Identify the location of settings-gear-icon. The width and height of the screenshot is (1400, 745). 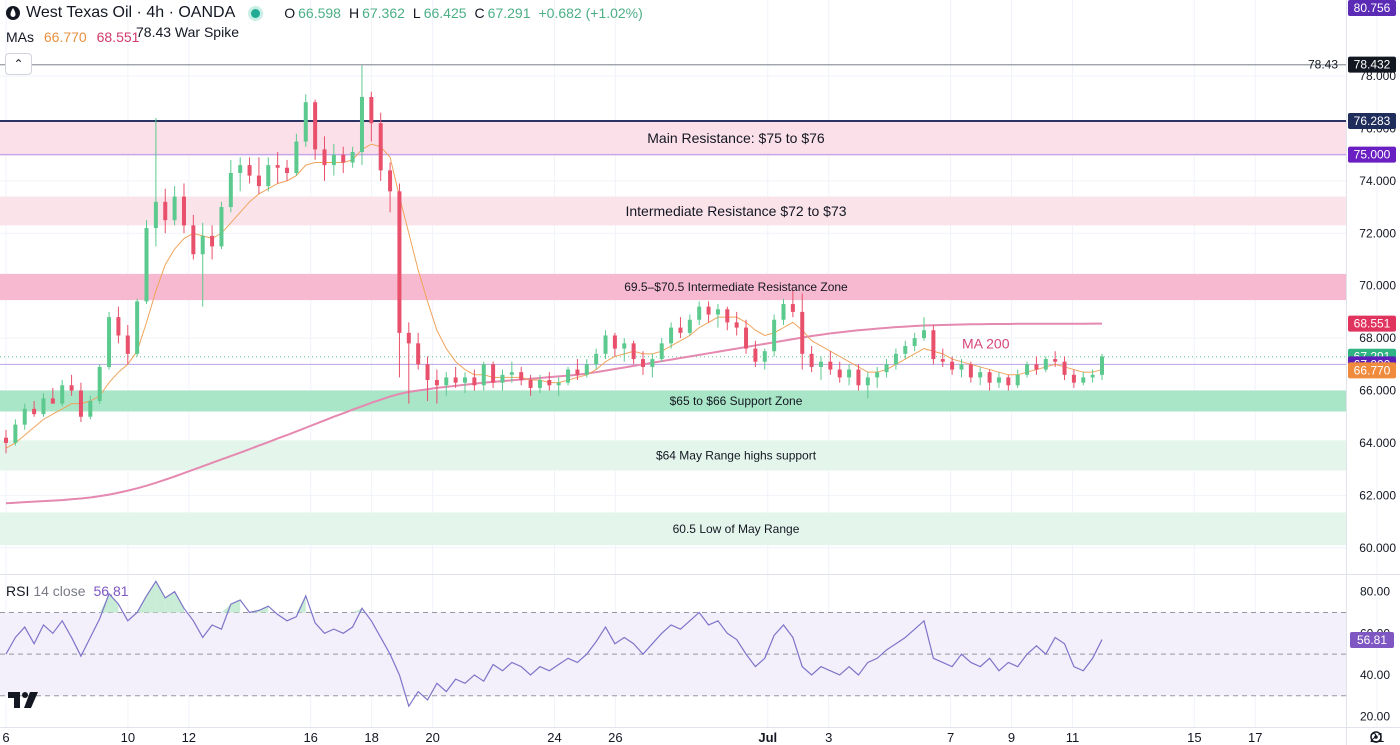
(1376, 737).